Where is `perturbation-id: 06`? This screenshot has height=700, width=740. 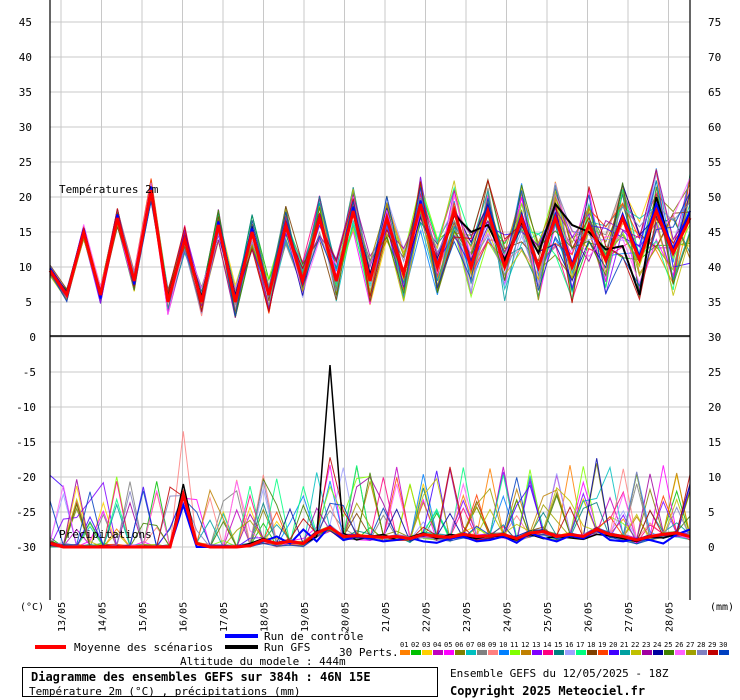
perturbation-id: 06 is located at coordinates (459, 645).